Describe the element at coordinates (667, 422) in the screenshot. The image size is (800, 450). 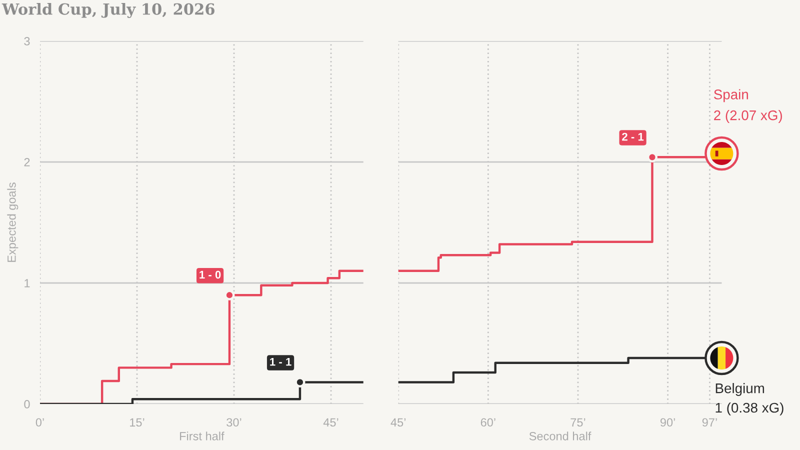
I see `x-tick-label: 90’` at that location.